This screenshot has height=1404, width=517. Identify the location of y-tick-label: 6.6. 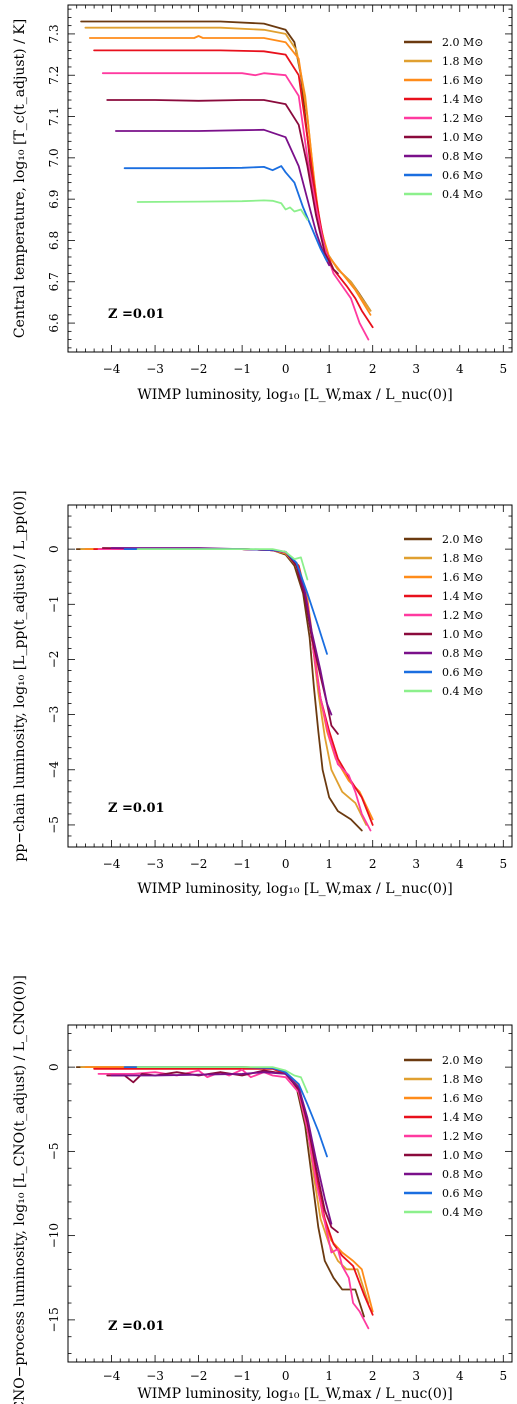
(54, 323).